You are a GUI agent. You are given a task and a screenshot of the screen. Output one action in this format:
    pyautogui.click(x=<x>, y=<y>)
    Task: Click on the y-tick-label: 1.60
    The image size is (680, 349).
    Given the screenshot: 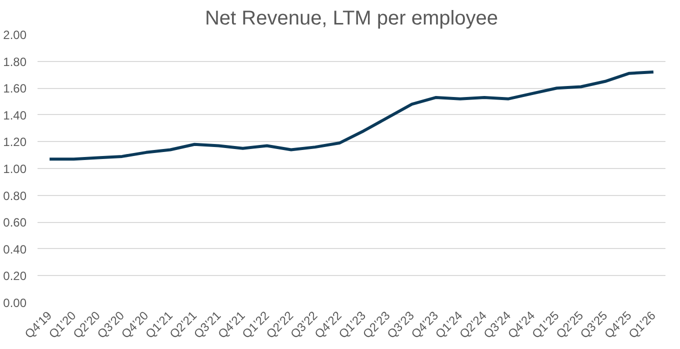 What is the action you would take?
    pyautogui.click(x=15, y=89)
    